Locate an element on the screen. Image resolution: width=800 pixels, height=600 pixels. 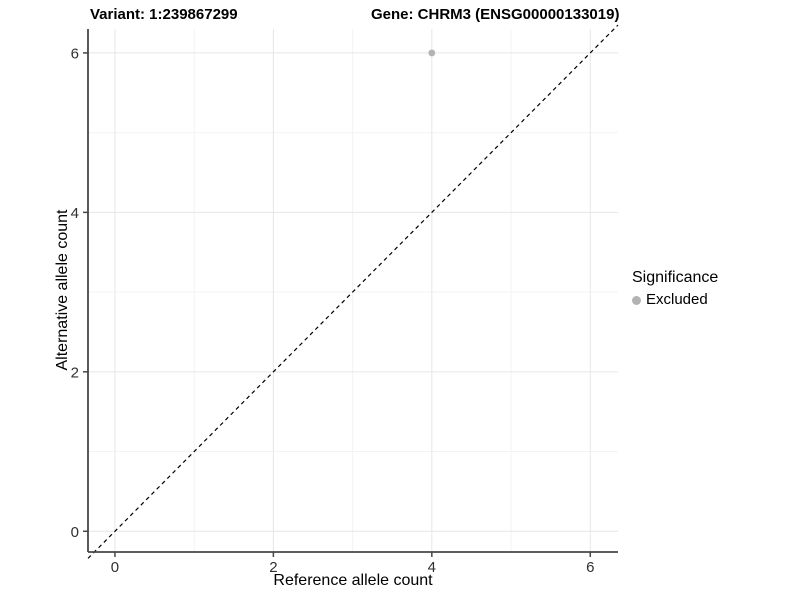
legend: Significance Excluded is located at coordinates (675, 288).